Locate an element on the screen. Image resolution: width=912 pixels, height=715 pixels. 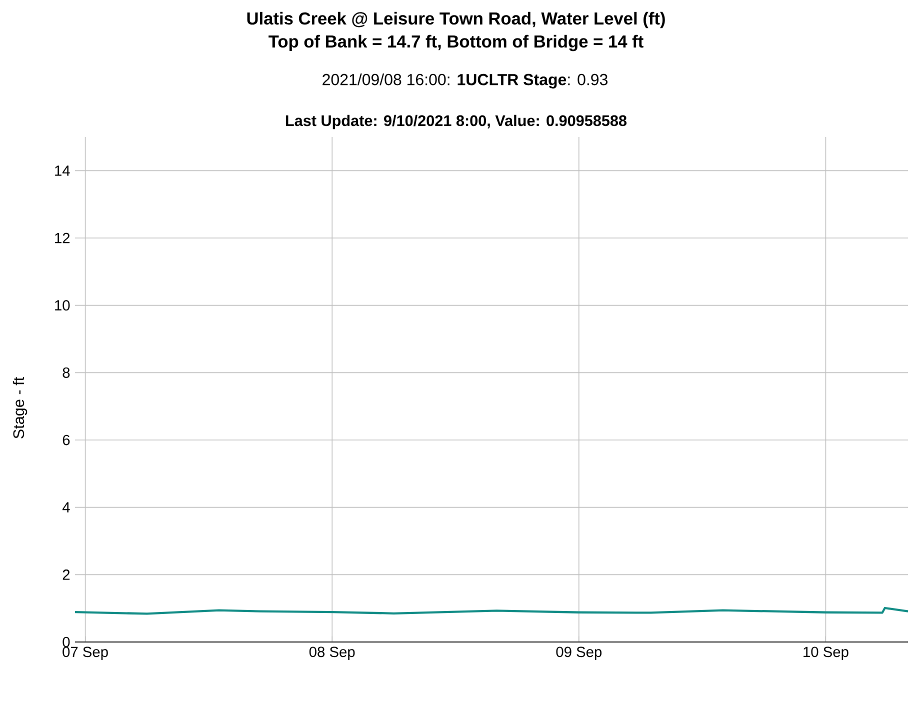
y-tick-label: 8 is located at coordinates (66, 372).